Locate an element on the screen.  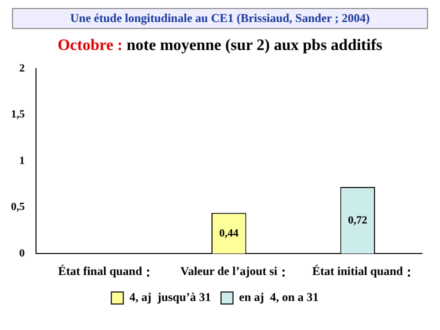
legend-label: 4, aj jusqu’à 31 is located at coordinates (170, 297).